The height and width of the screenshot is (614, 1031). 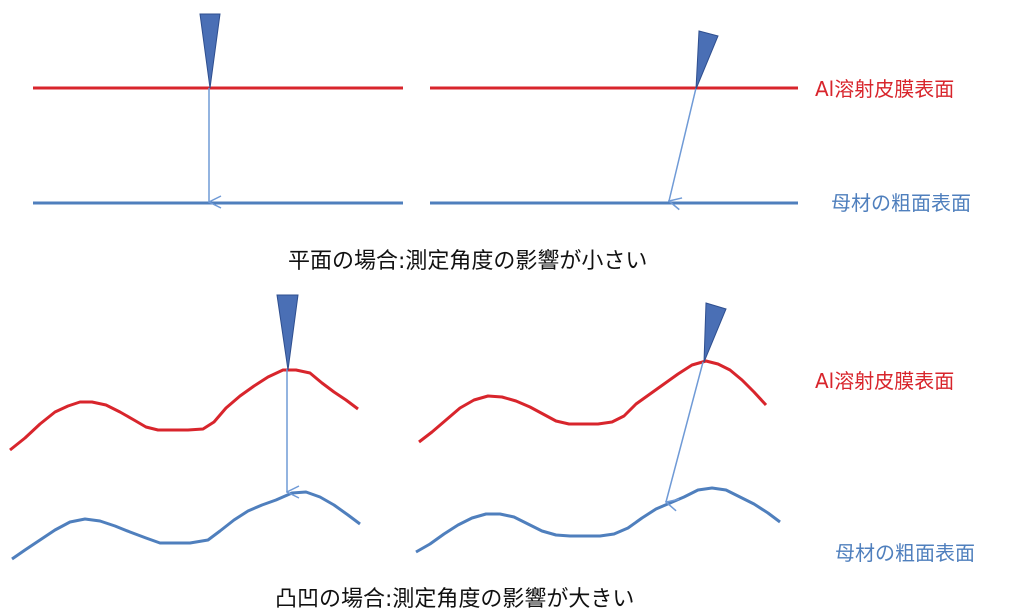 I want to click on flat-right-panel, so click(x=614, y=116).